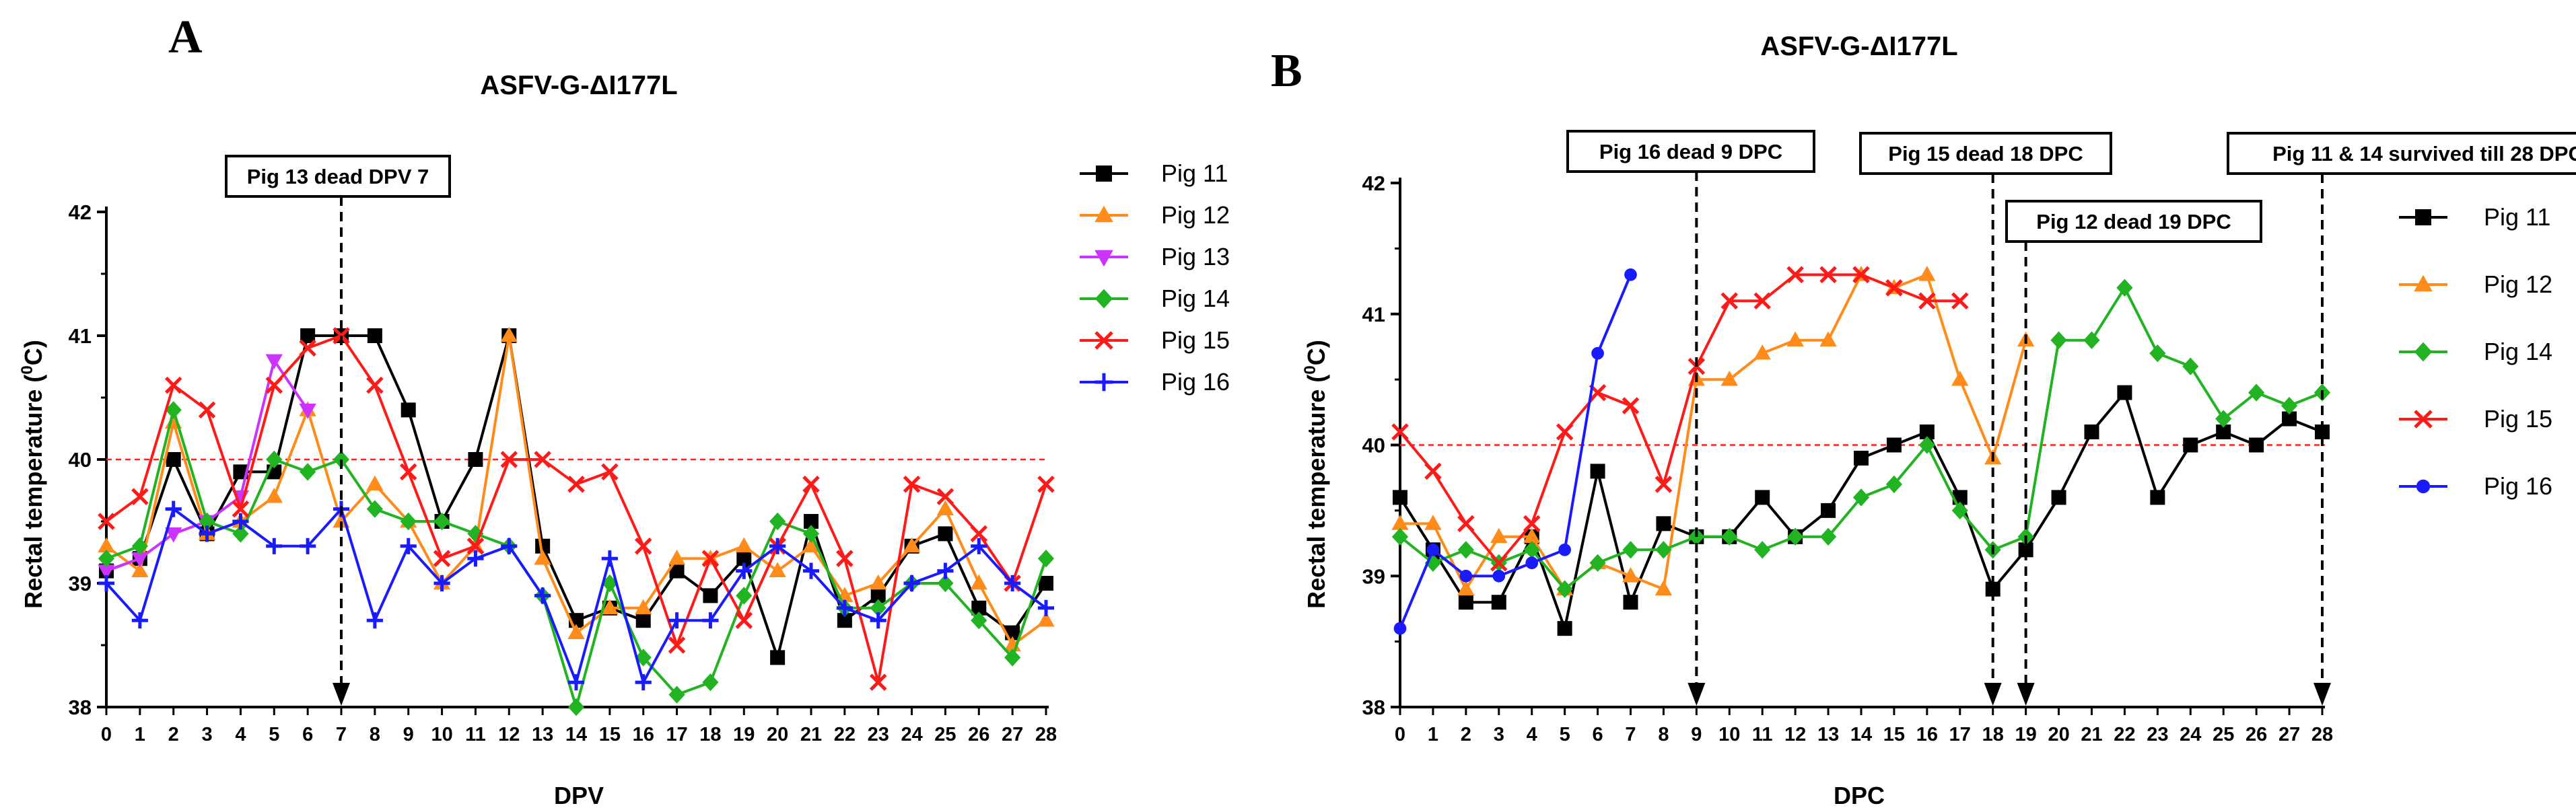 This screenshot has height=812, width=2576. Describe the element at coordinates (1795, 734) in the screenshot. I see `x-tick-label: 12` at that location.